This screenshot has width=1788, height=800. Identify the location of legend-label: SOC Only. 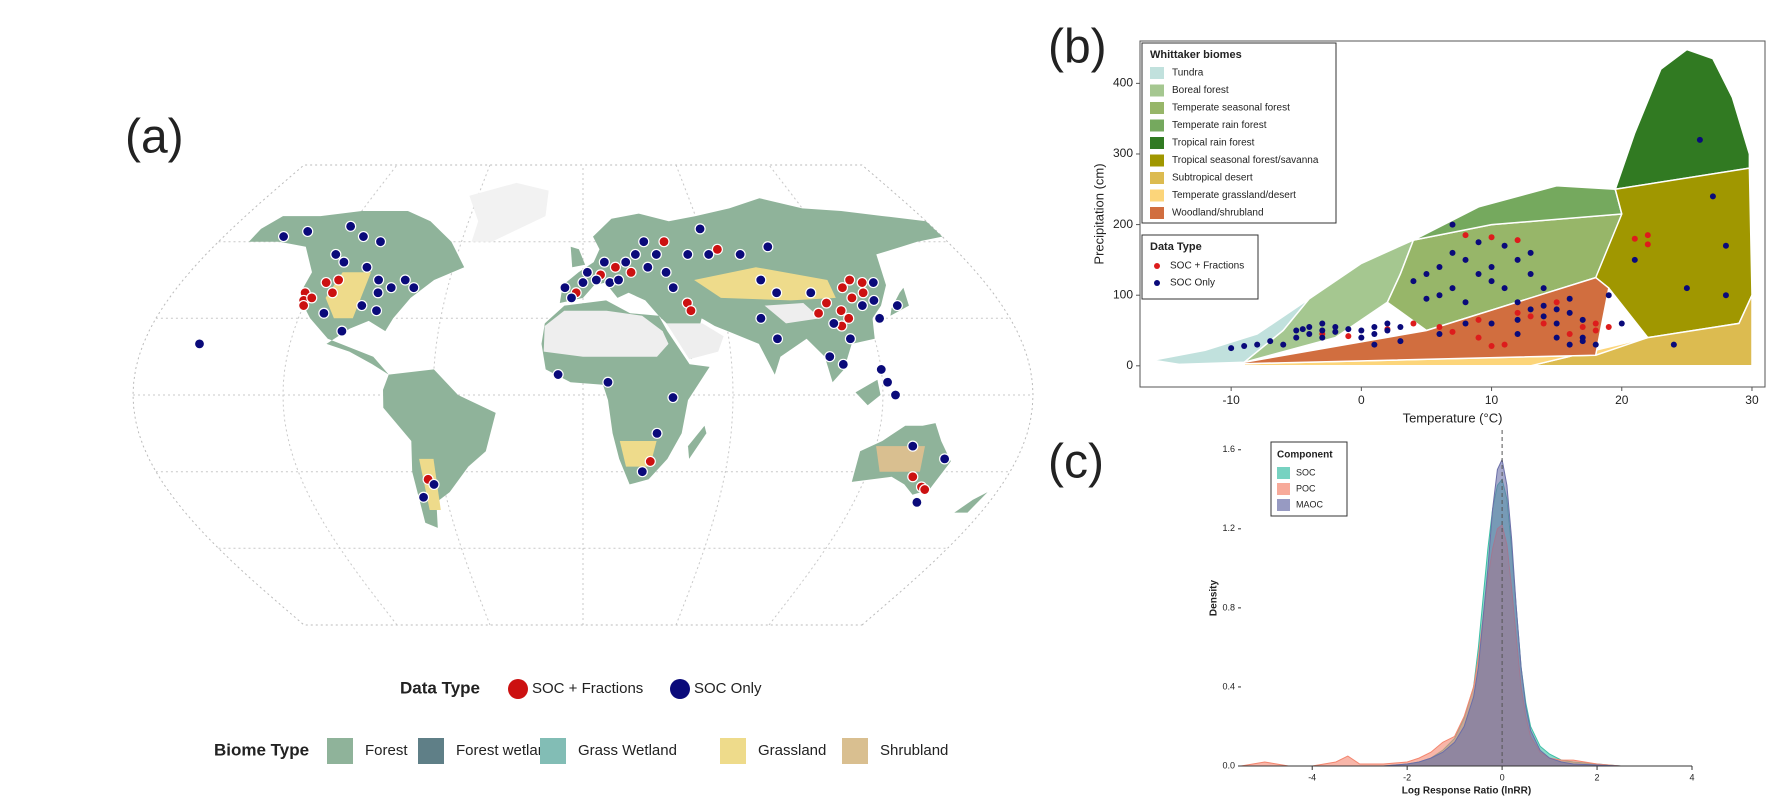
(1192, 283).